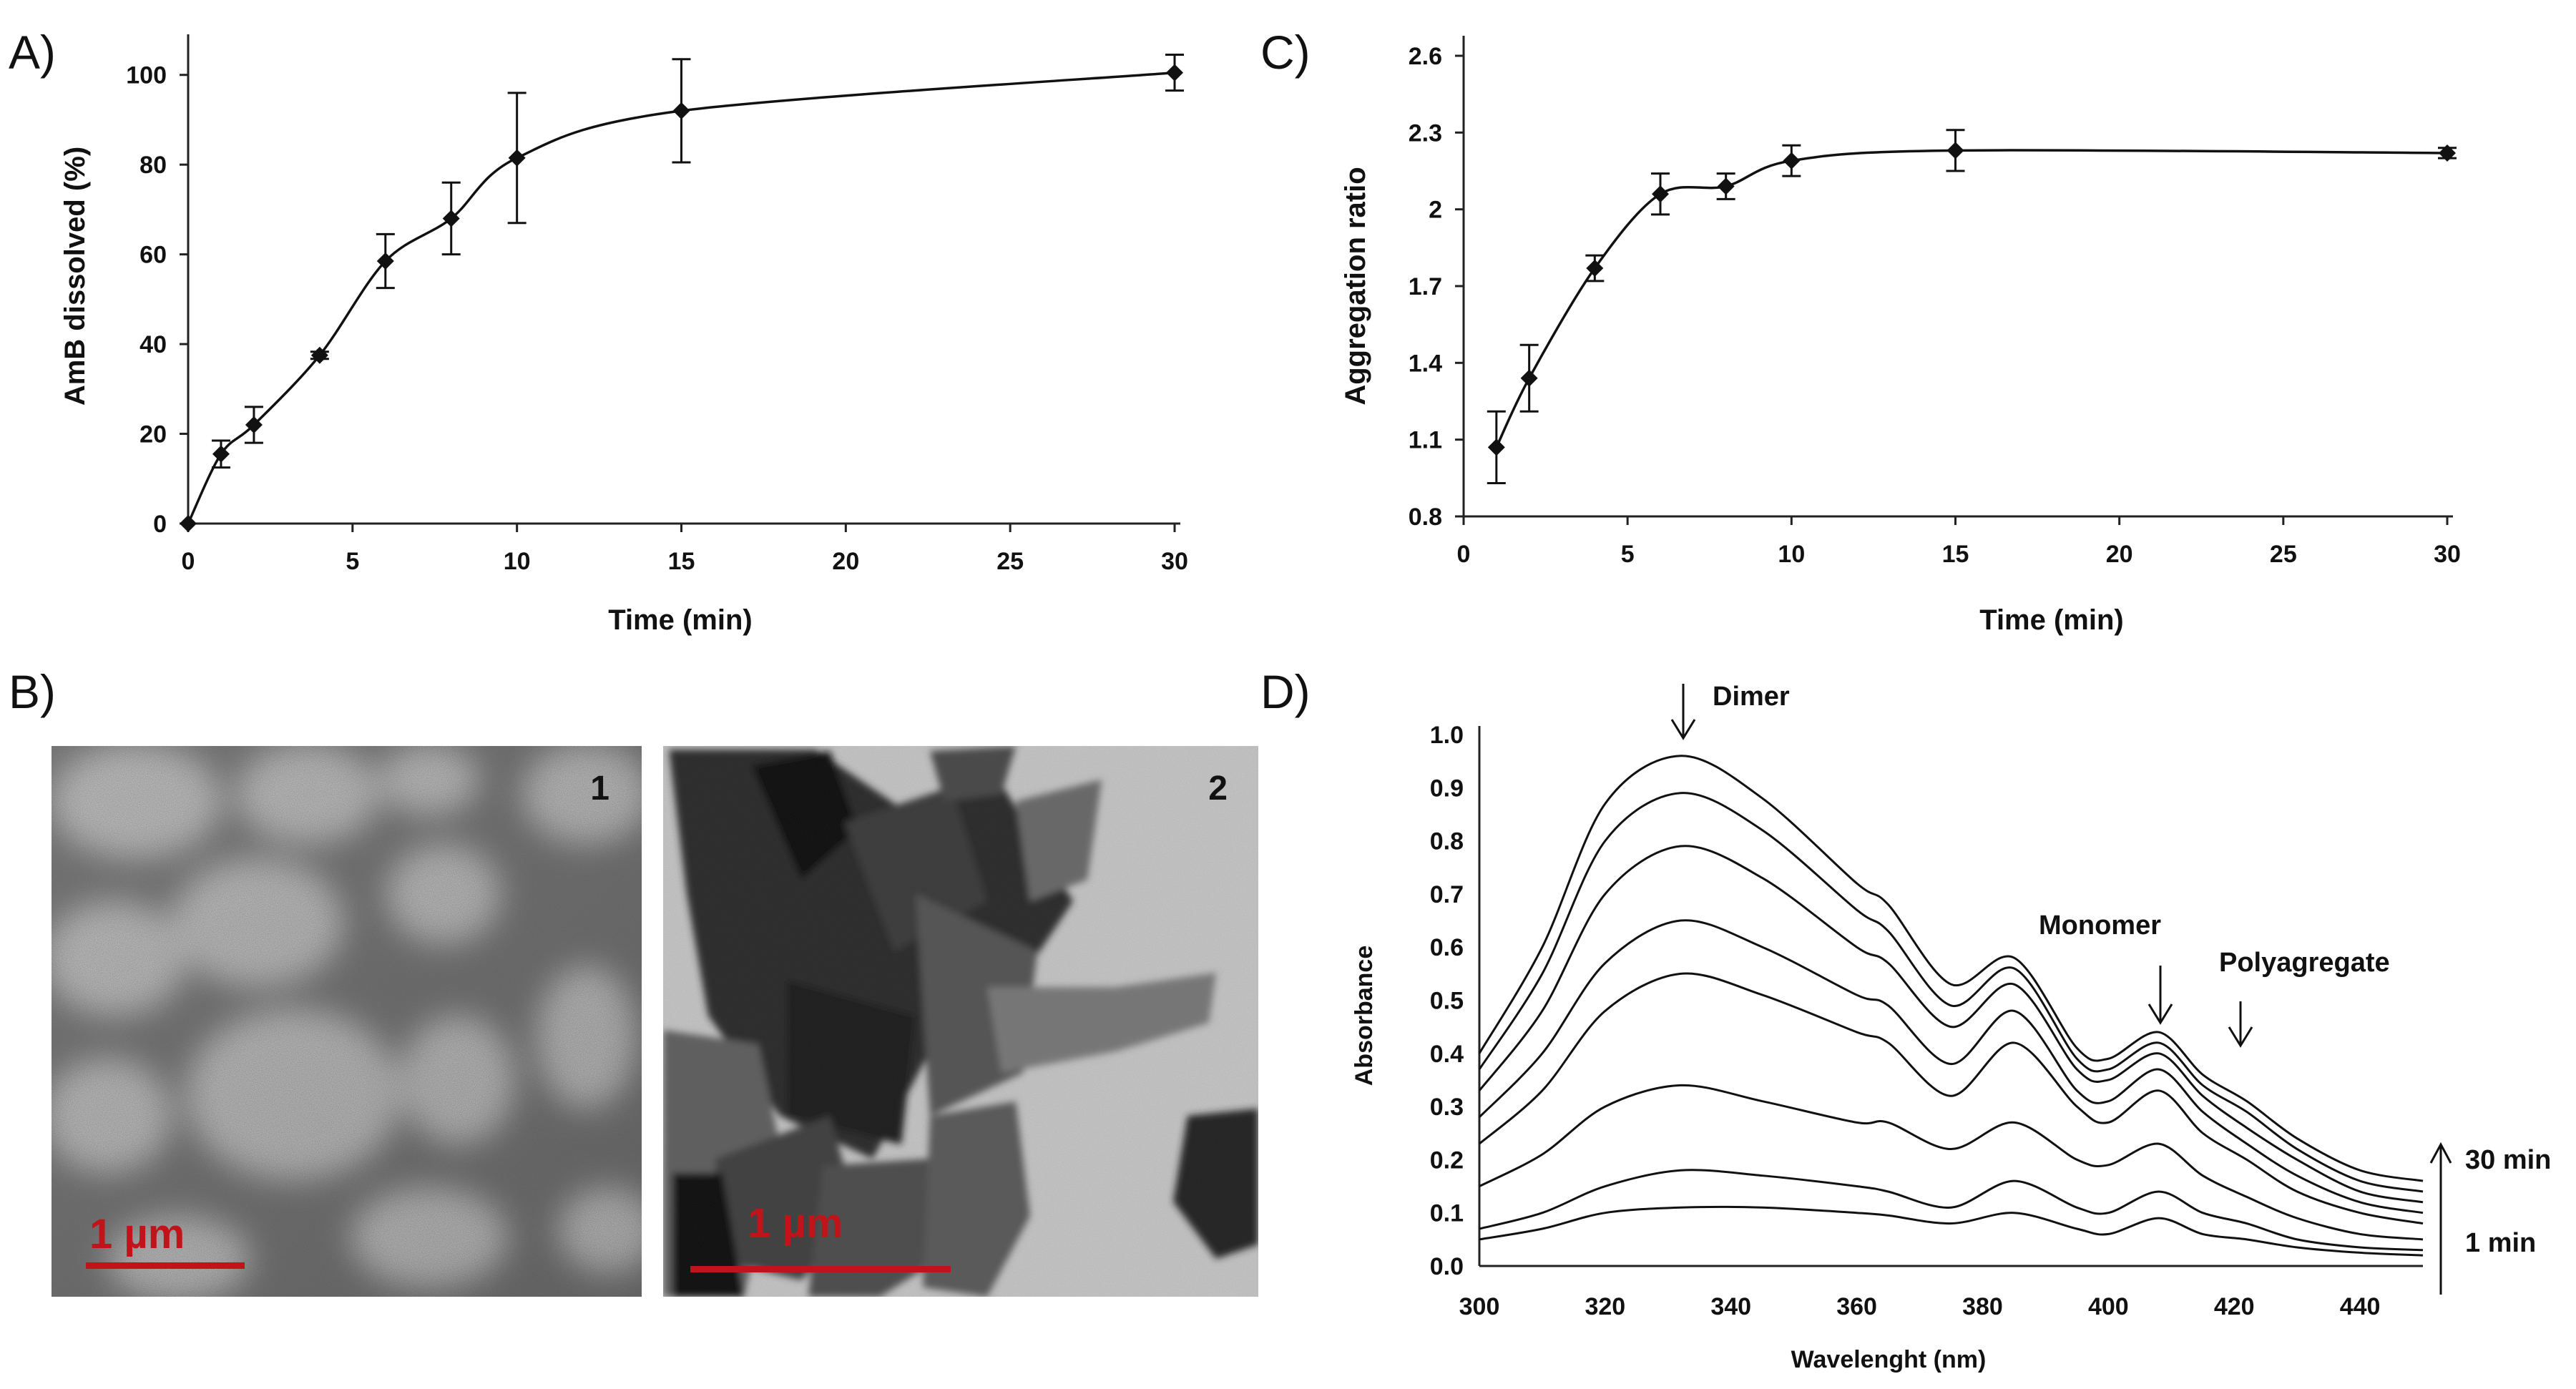  I want to click on chart-d-y-axis-title: Absorbance, so click(1364, 1016).